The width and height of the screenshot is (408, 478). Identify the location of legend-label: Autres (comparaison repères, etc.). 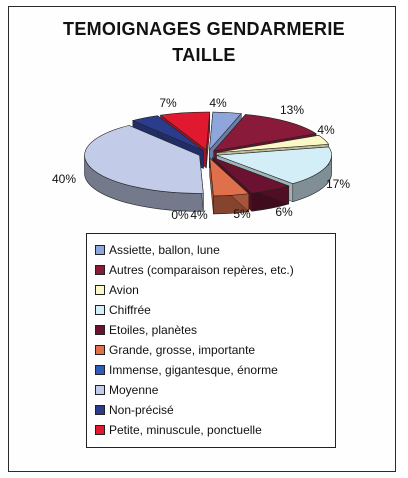
(201, 270).